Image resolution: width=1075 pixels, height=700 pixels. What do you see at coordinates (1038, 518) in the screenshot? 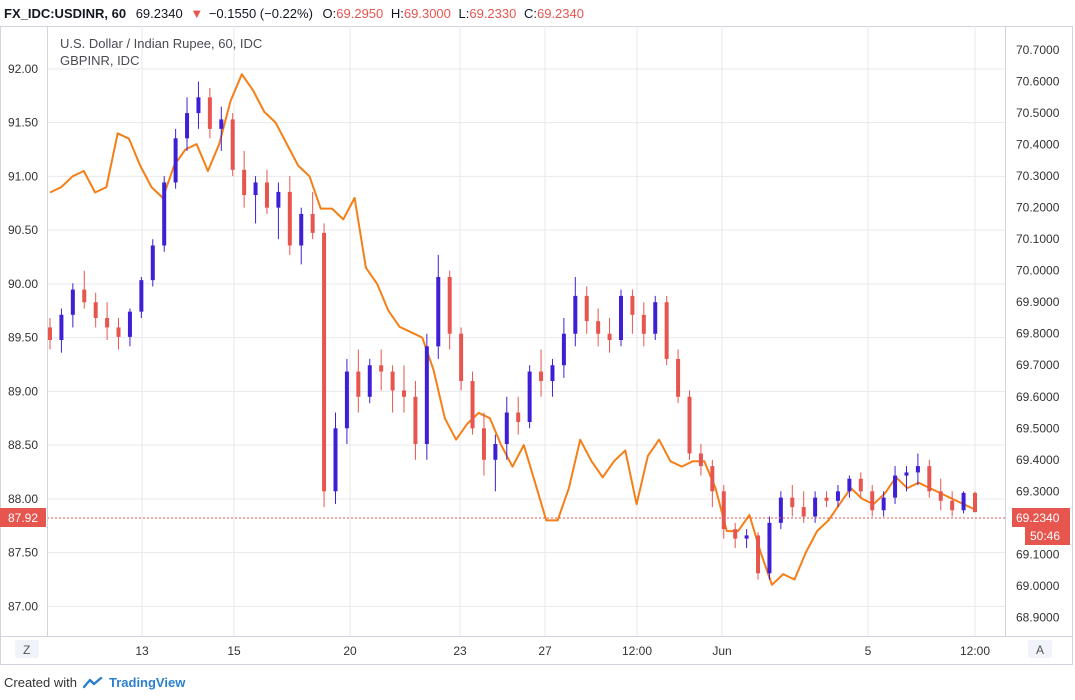
I see `right-price-tag-label: 69.2340` at bounding box center [1038, 518].